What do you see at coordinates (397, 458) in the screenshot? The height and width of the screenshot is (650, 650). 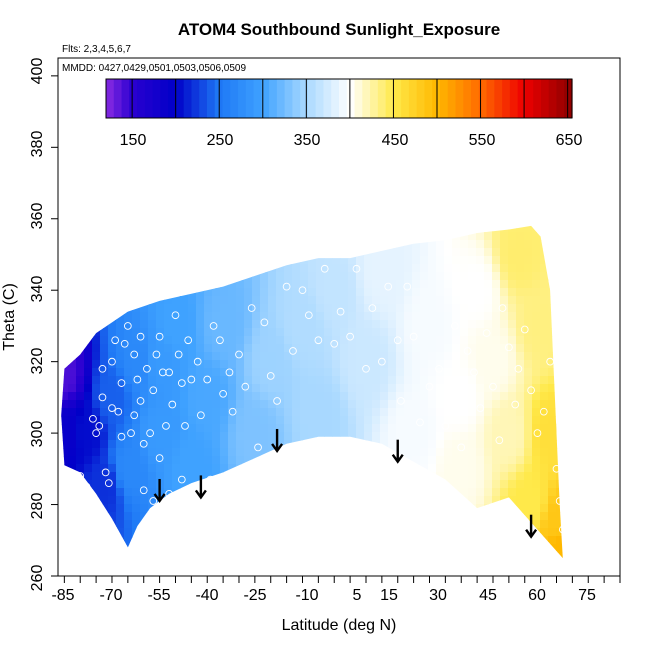 I see `profile-arrow-head` at bounding box center [397, 458].